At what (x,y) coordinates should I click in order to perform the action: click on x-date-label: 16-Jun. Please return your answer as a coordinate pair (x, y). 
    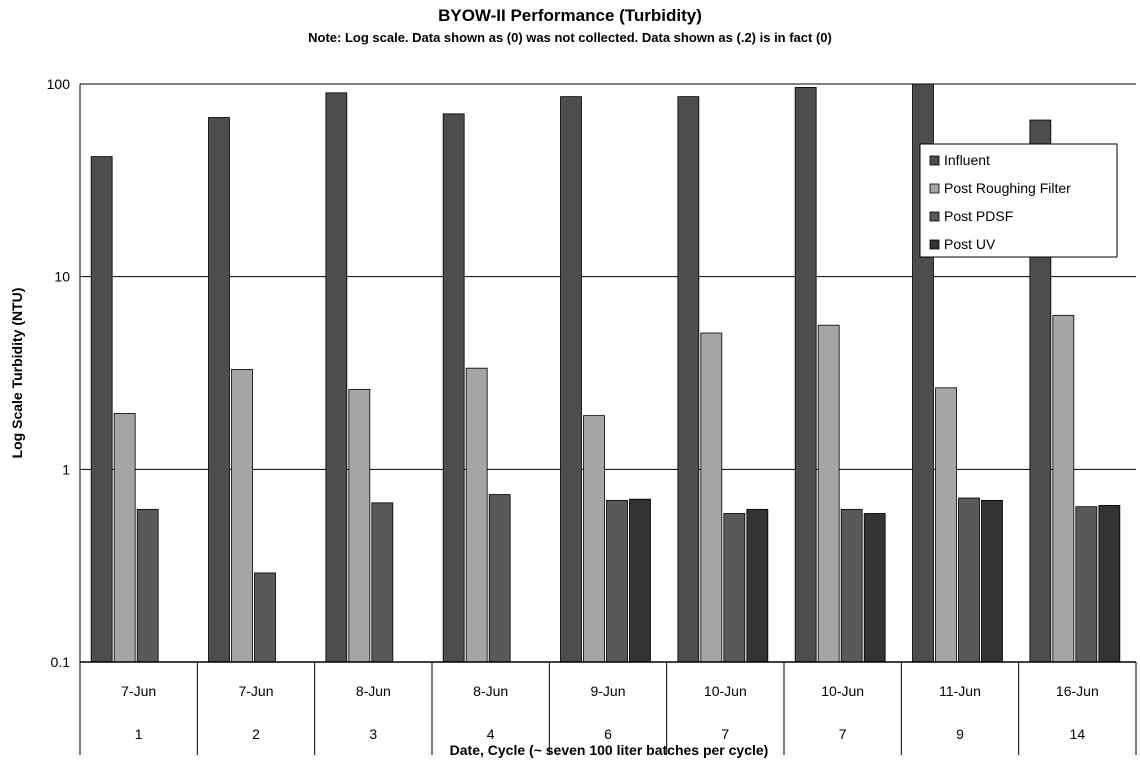
    Looking at the image, I should click on (1077, 691).